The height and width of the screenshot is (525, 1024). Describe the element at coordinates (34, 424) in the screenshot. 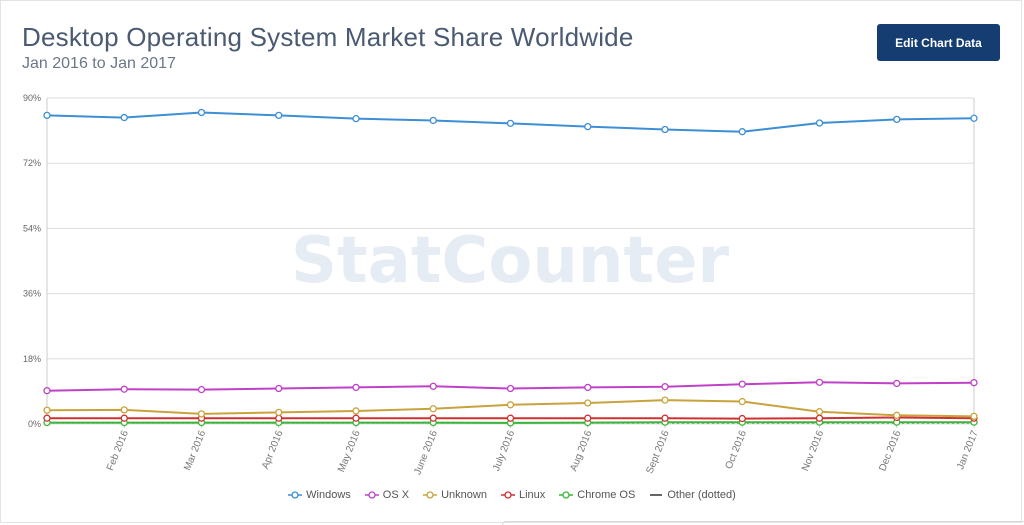

I see `y-tick-label: 0%` at that location.